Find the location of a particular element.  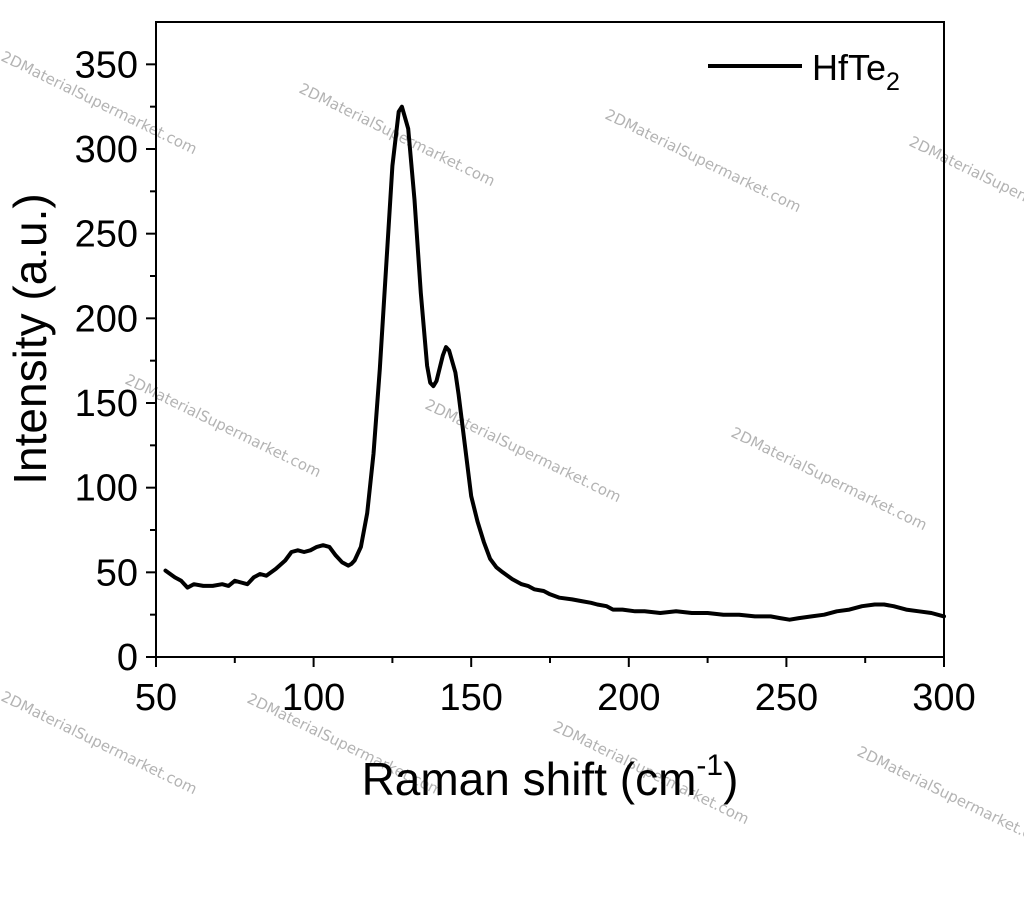

x-tick-label: 200 is located at coordinates (628, 698).